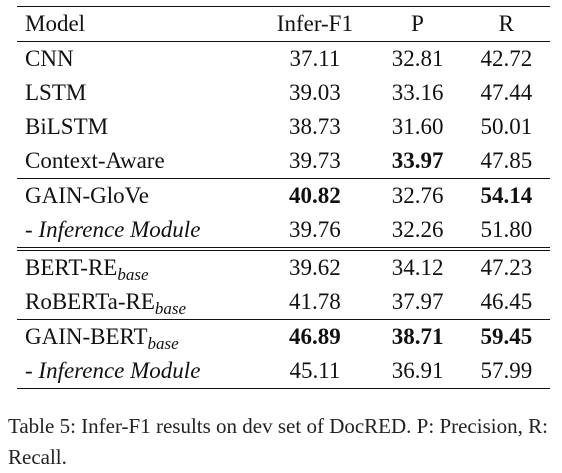 This screenshot has height=473, width=562. What do you see at coordinates (417, 195) in the screenshot?
I see `cell-p: 32.76` at bounding box center [417, 195].